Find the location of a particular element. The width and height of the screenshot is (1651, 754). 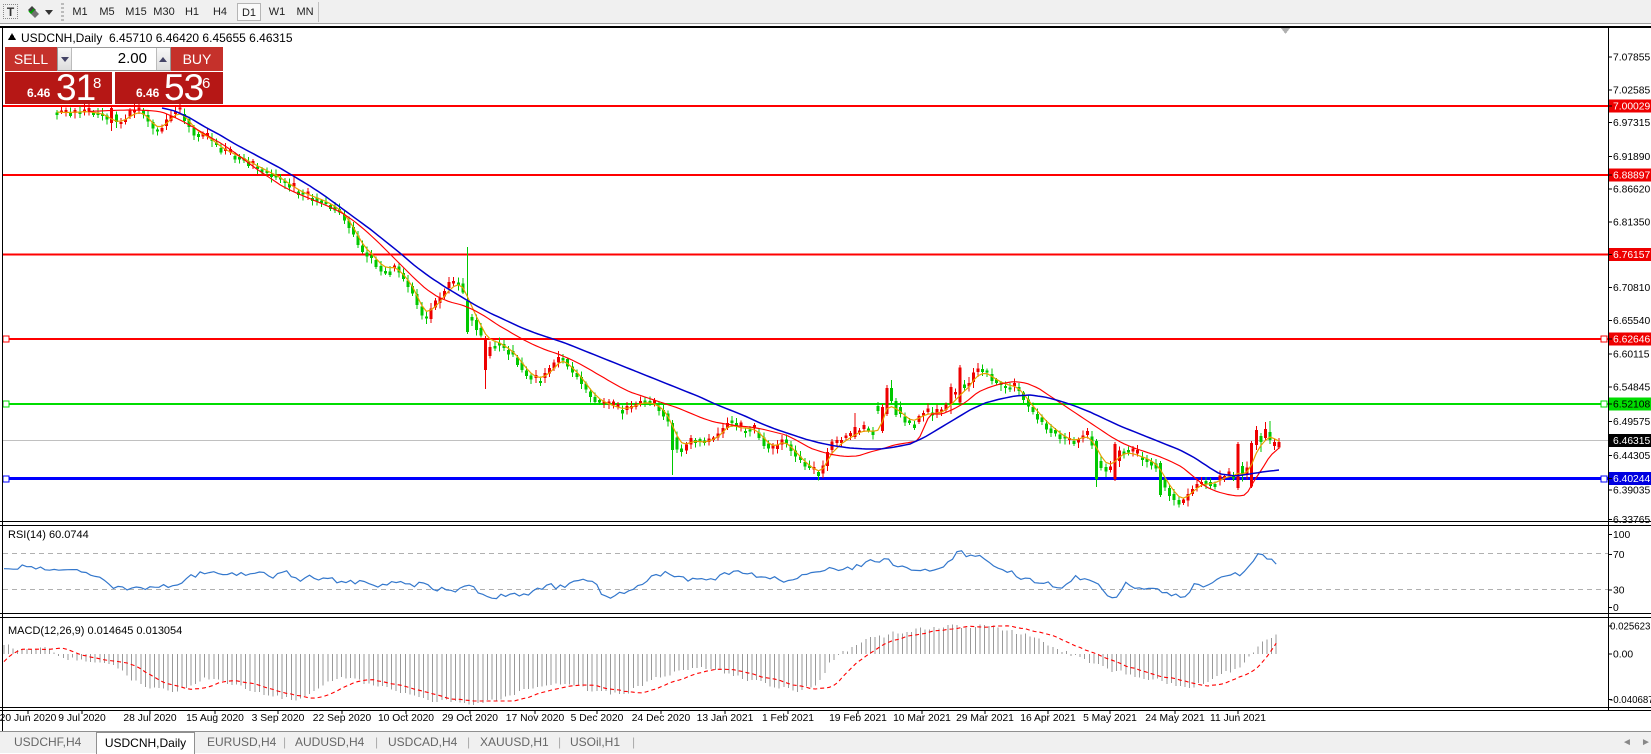

svg-text: 20 Jun 2020 is located at coordinates (28, 718).